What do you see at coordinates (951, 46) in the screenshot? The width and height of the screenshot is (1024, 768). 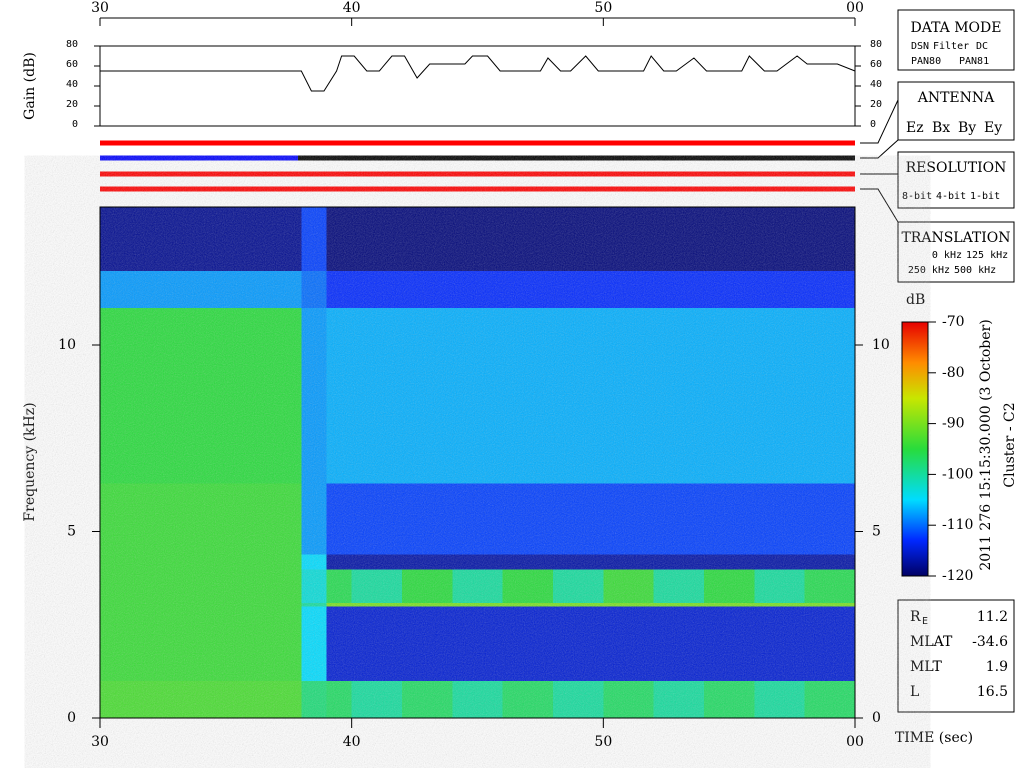 I see `legend-item: Filter` at bounding box center [951, 46].